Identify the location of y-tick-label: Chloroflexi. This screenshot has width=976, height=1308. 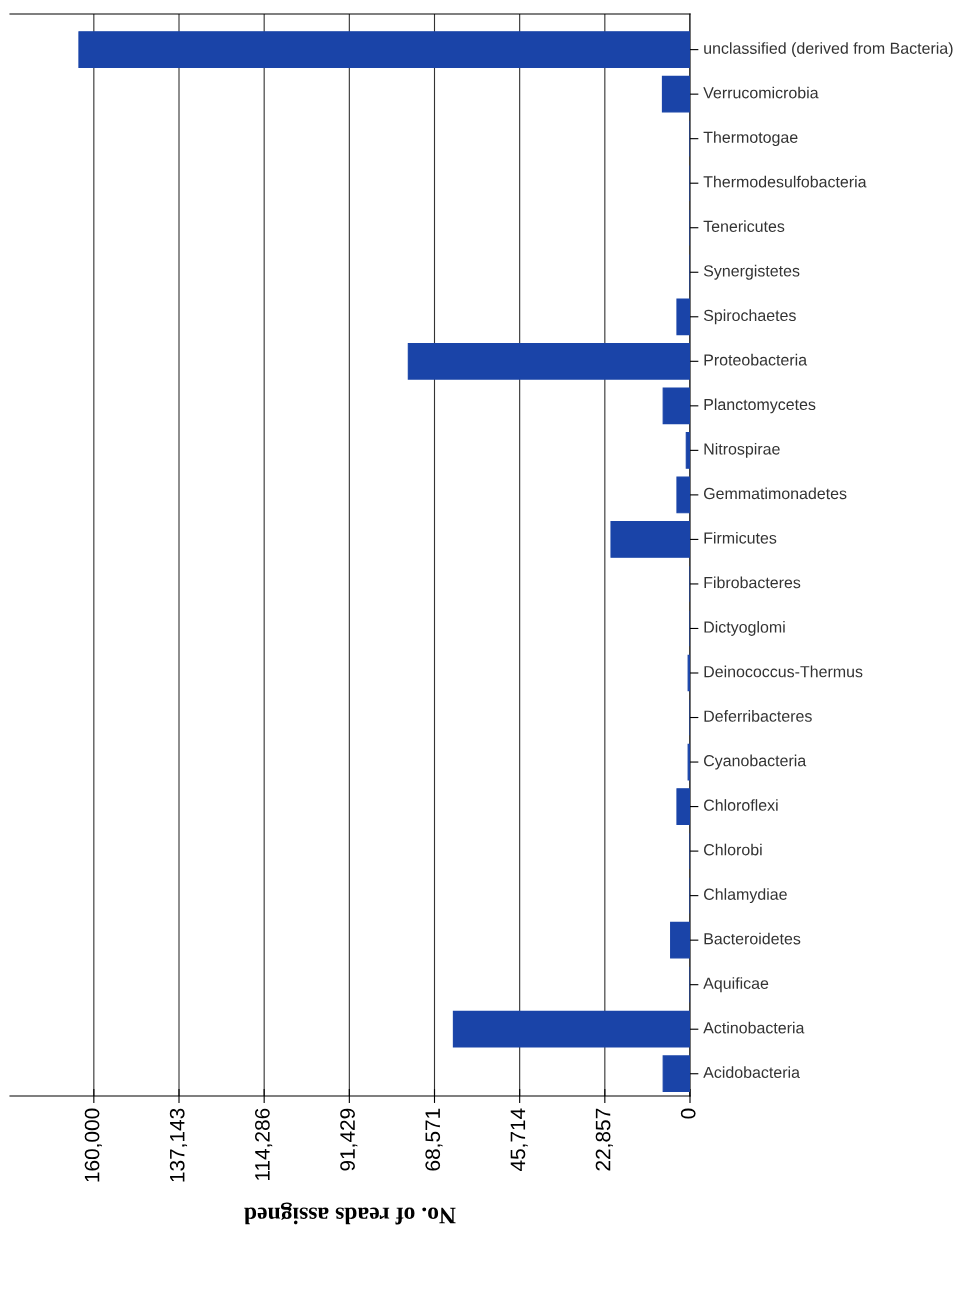
(741, 805).